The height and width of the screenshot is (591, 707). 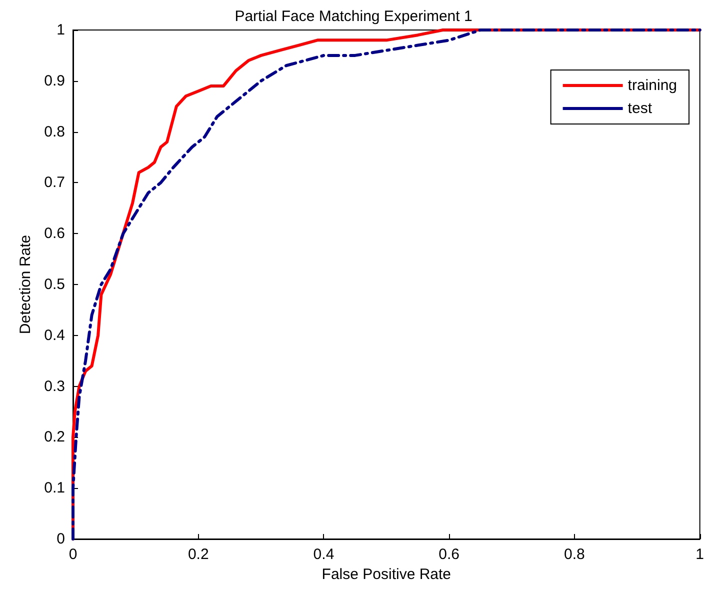 I want to click on y-axis-title: Detection Rate, so click(x=25, y=284).